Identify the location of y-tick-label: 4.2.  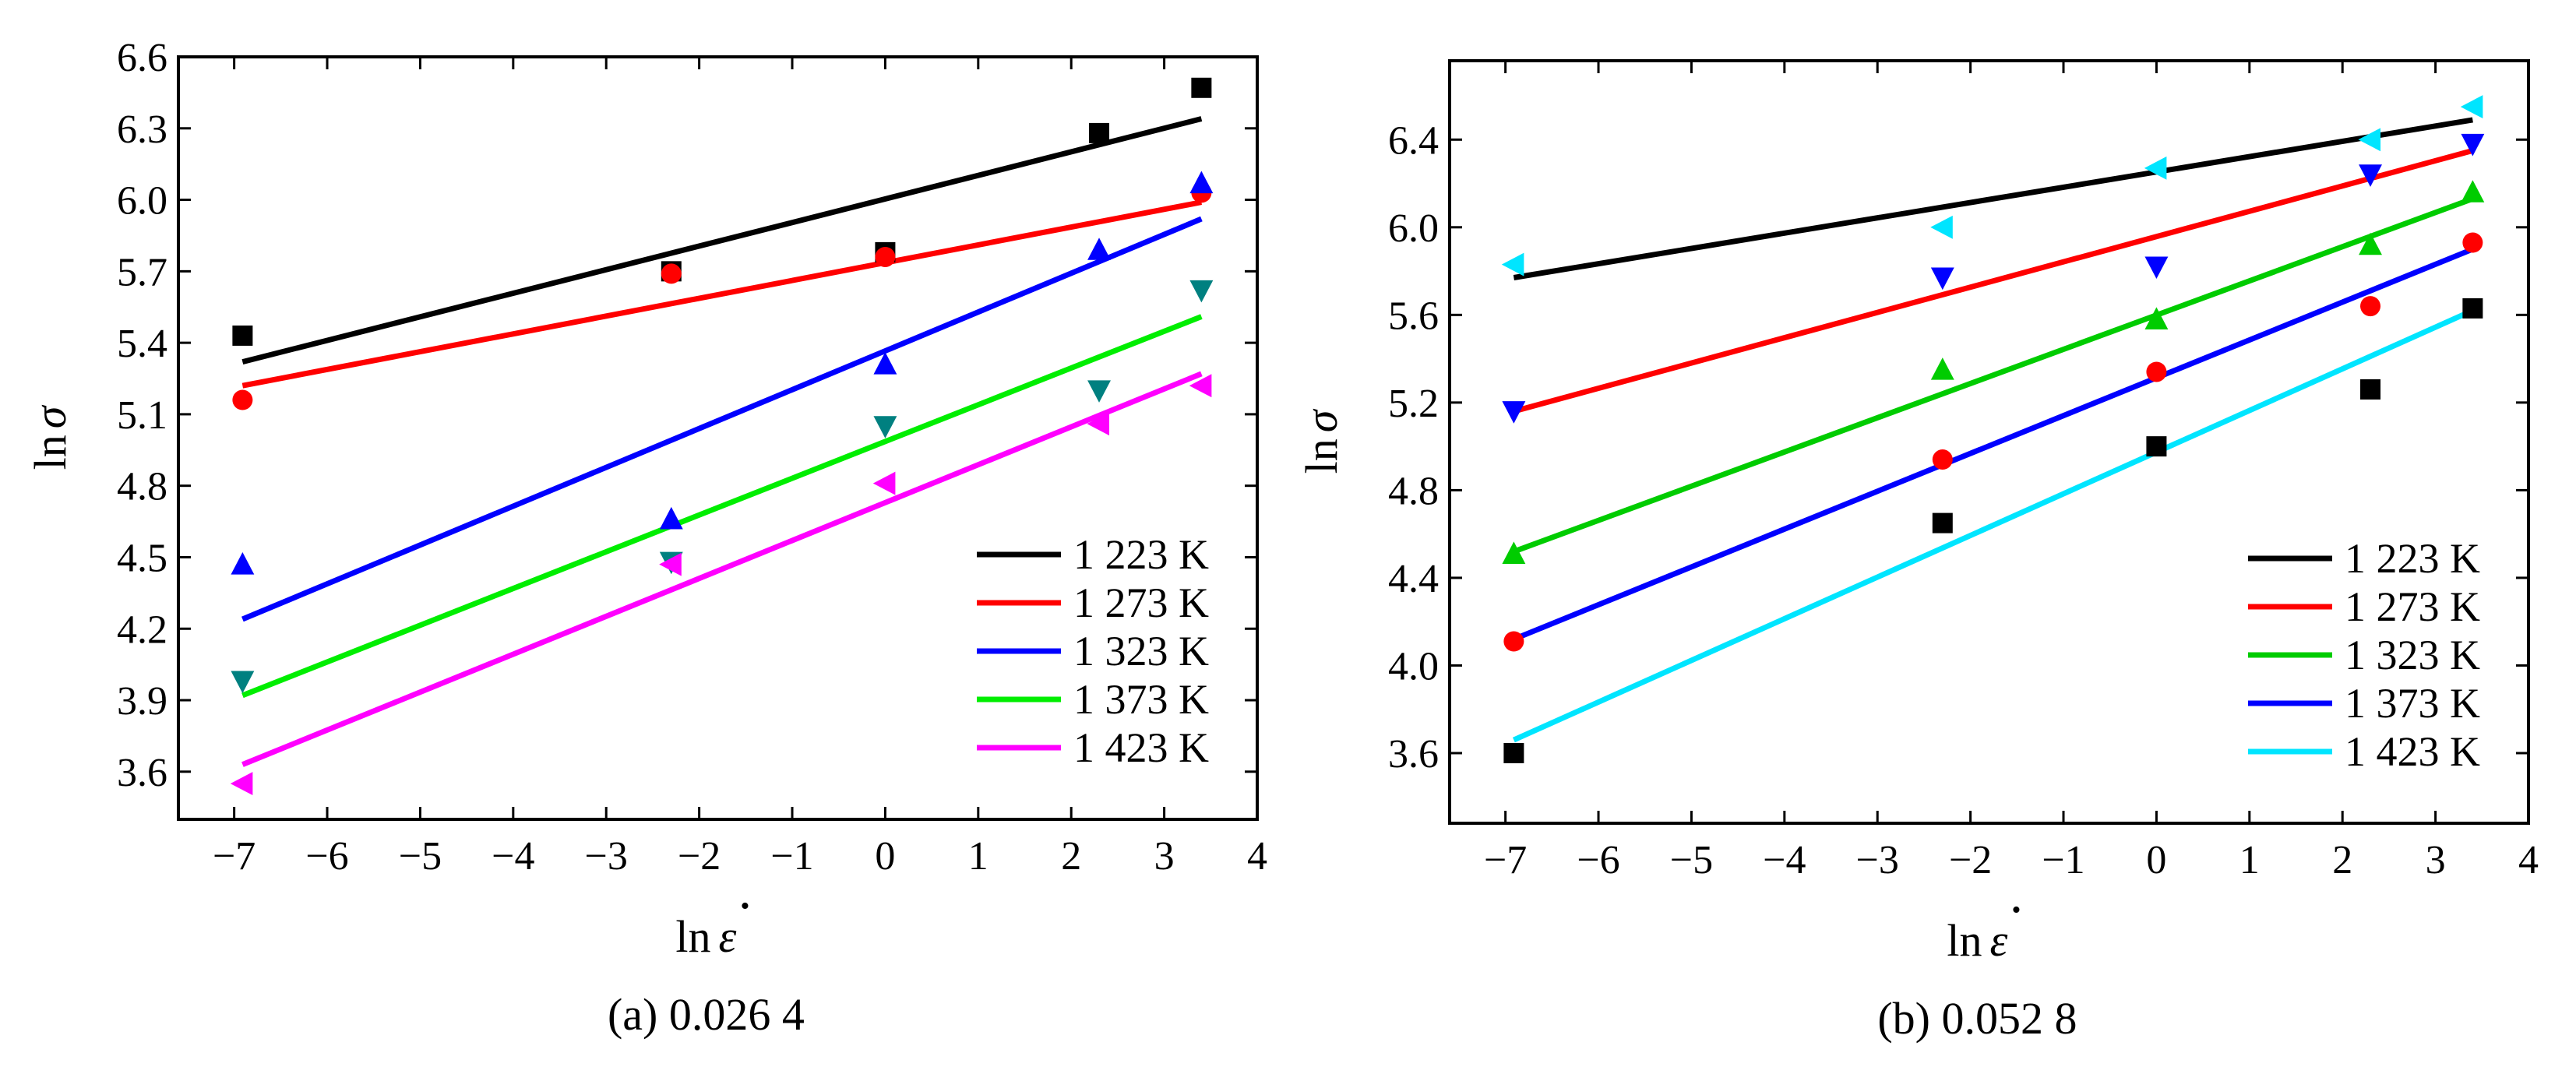
(142, 629).